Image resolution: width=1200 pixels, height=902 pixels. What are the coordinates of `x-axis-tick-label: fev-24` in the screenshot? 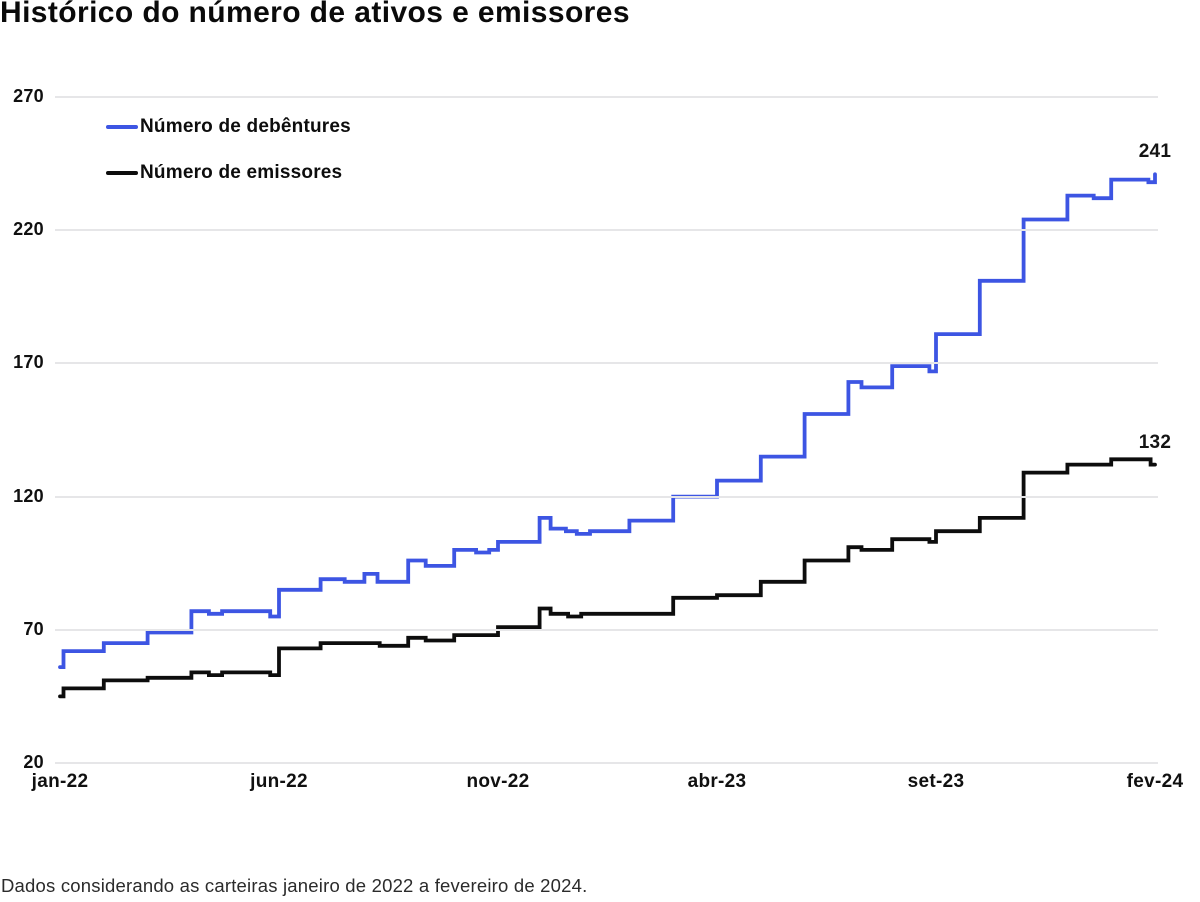 It's located at (1155, 781).